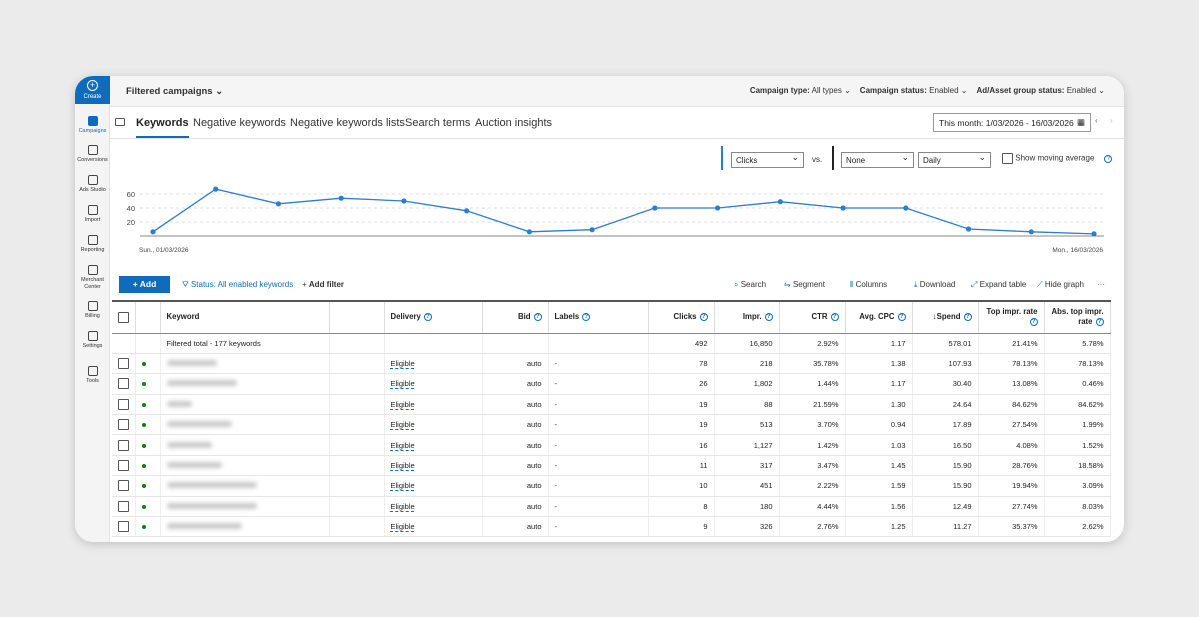  What do you see at coordinates (515, 317) in the screenshot?
I see `column-header: Bid?` at bounding box center [515, 317].